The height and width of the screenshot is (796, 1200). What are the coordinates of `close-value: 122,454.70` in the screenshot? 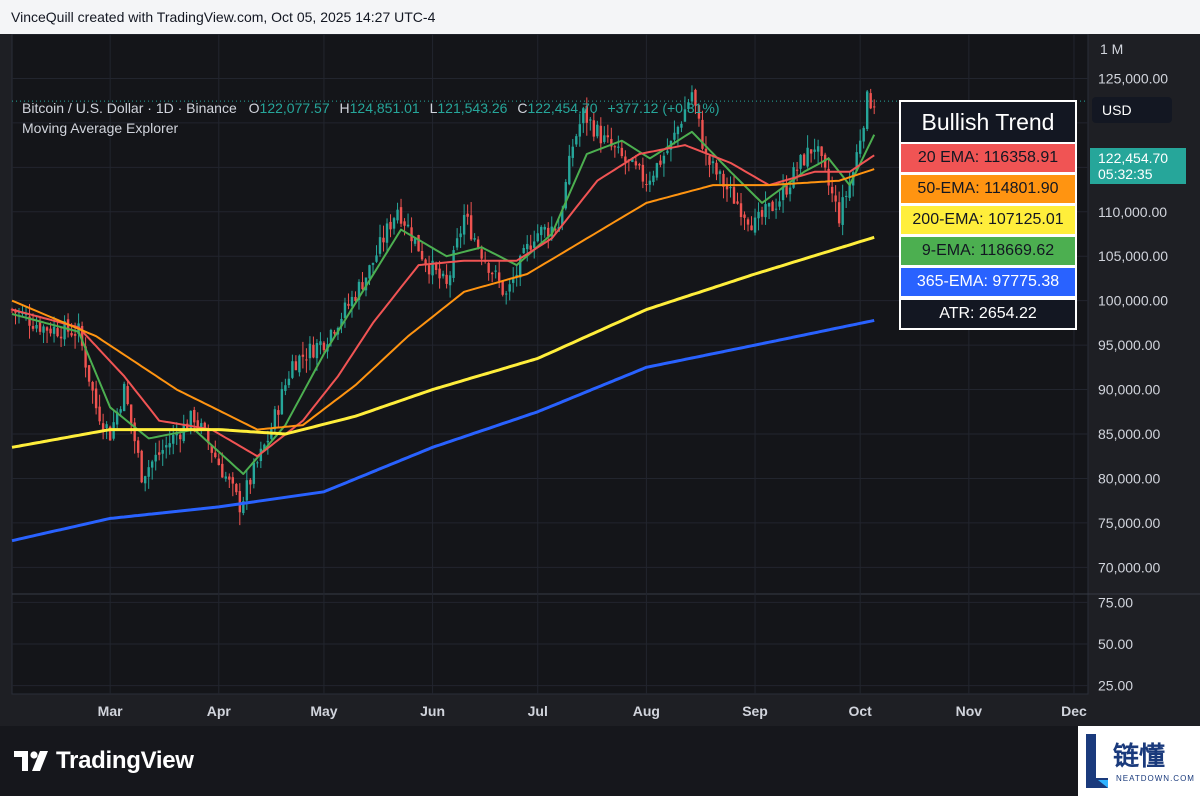 It's located at (562, 108).